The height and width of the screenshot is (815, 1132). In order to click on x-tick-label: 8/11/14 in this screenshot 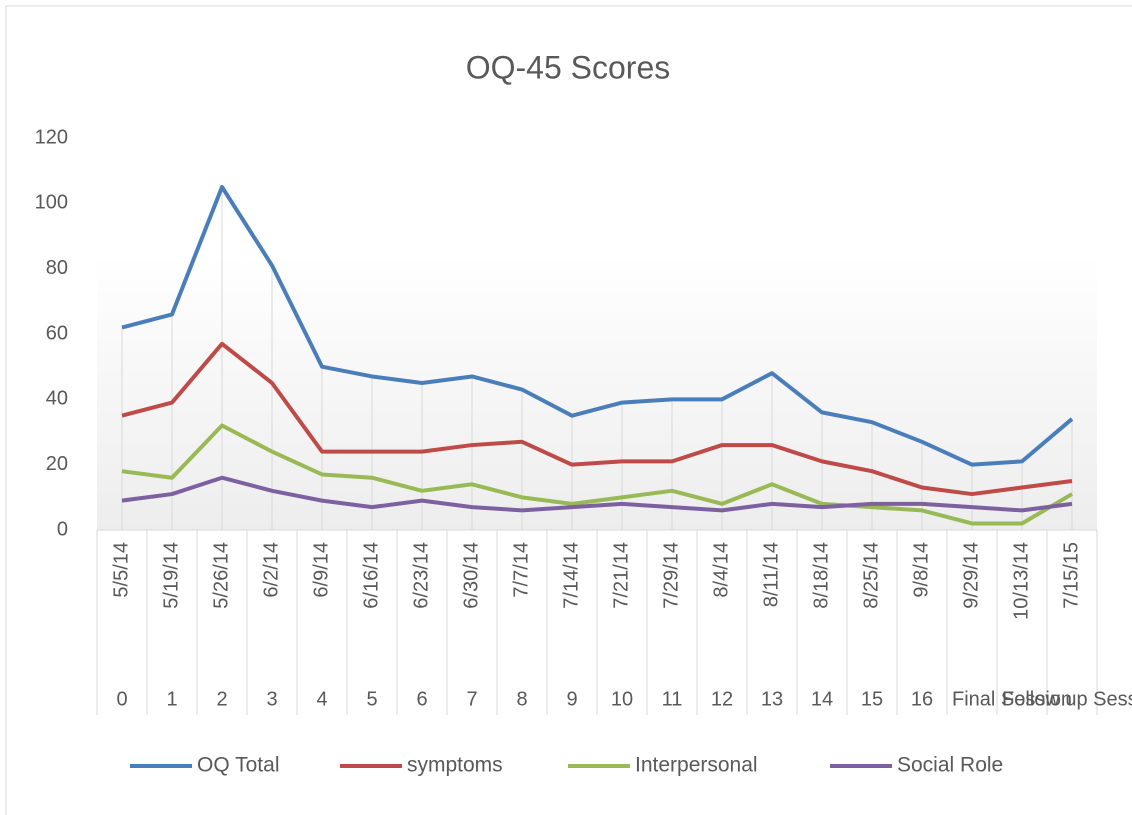, I will do `click(771, 574)`.